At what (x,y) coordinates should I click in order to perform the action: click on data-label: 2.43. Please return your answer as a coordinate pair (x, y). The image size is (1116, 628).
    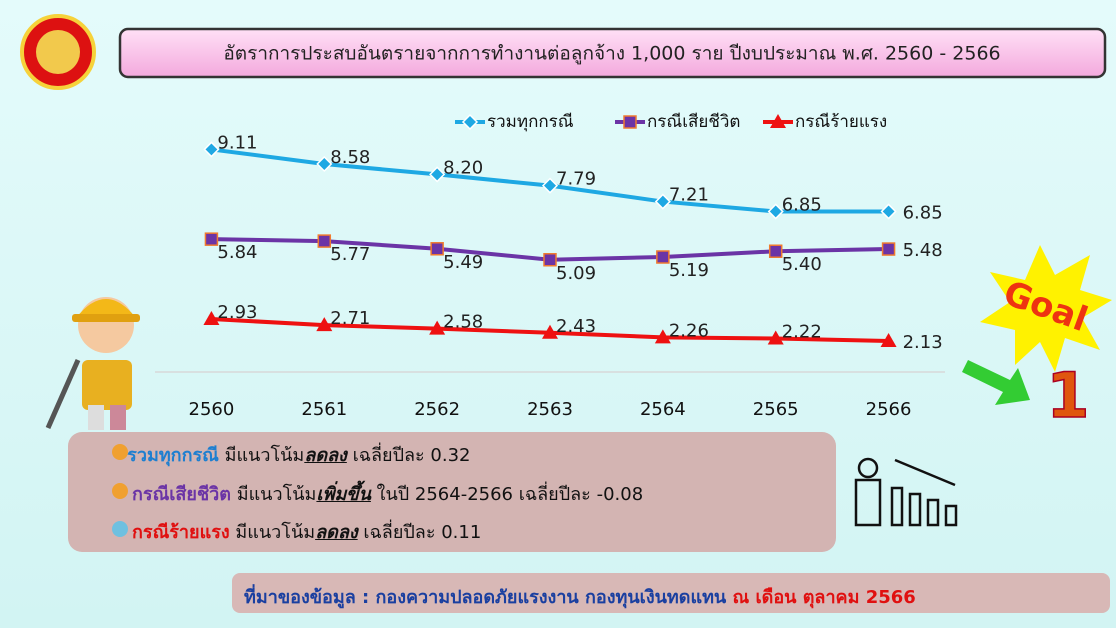
    Looking at the image, I should click on (576, 326).